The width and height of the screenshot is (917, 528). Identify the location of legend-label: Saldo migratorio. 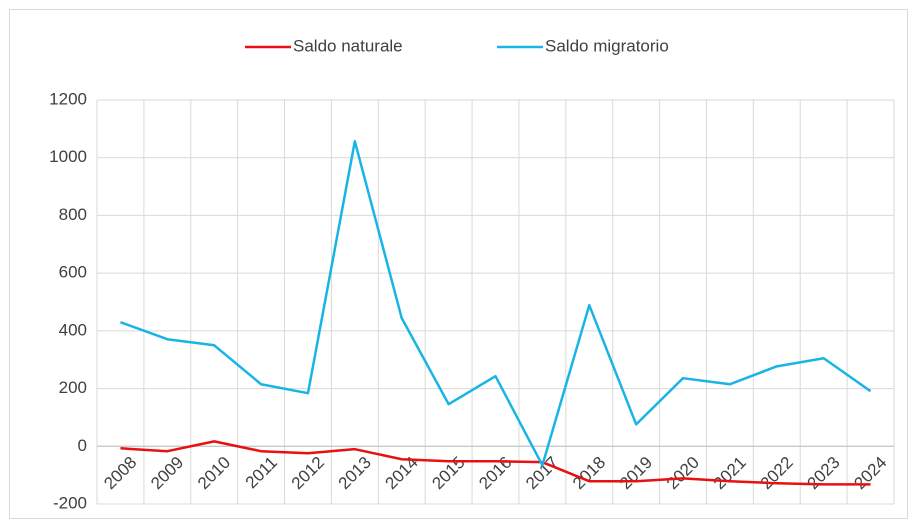
(607, 45).